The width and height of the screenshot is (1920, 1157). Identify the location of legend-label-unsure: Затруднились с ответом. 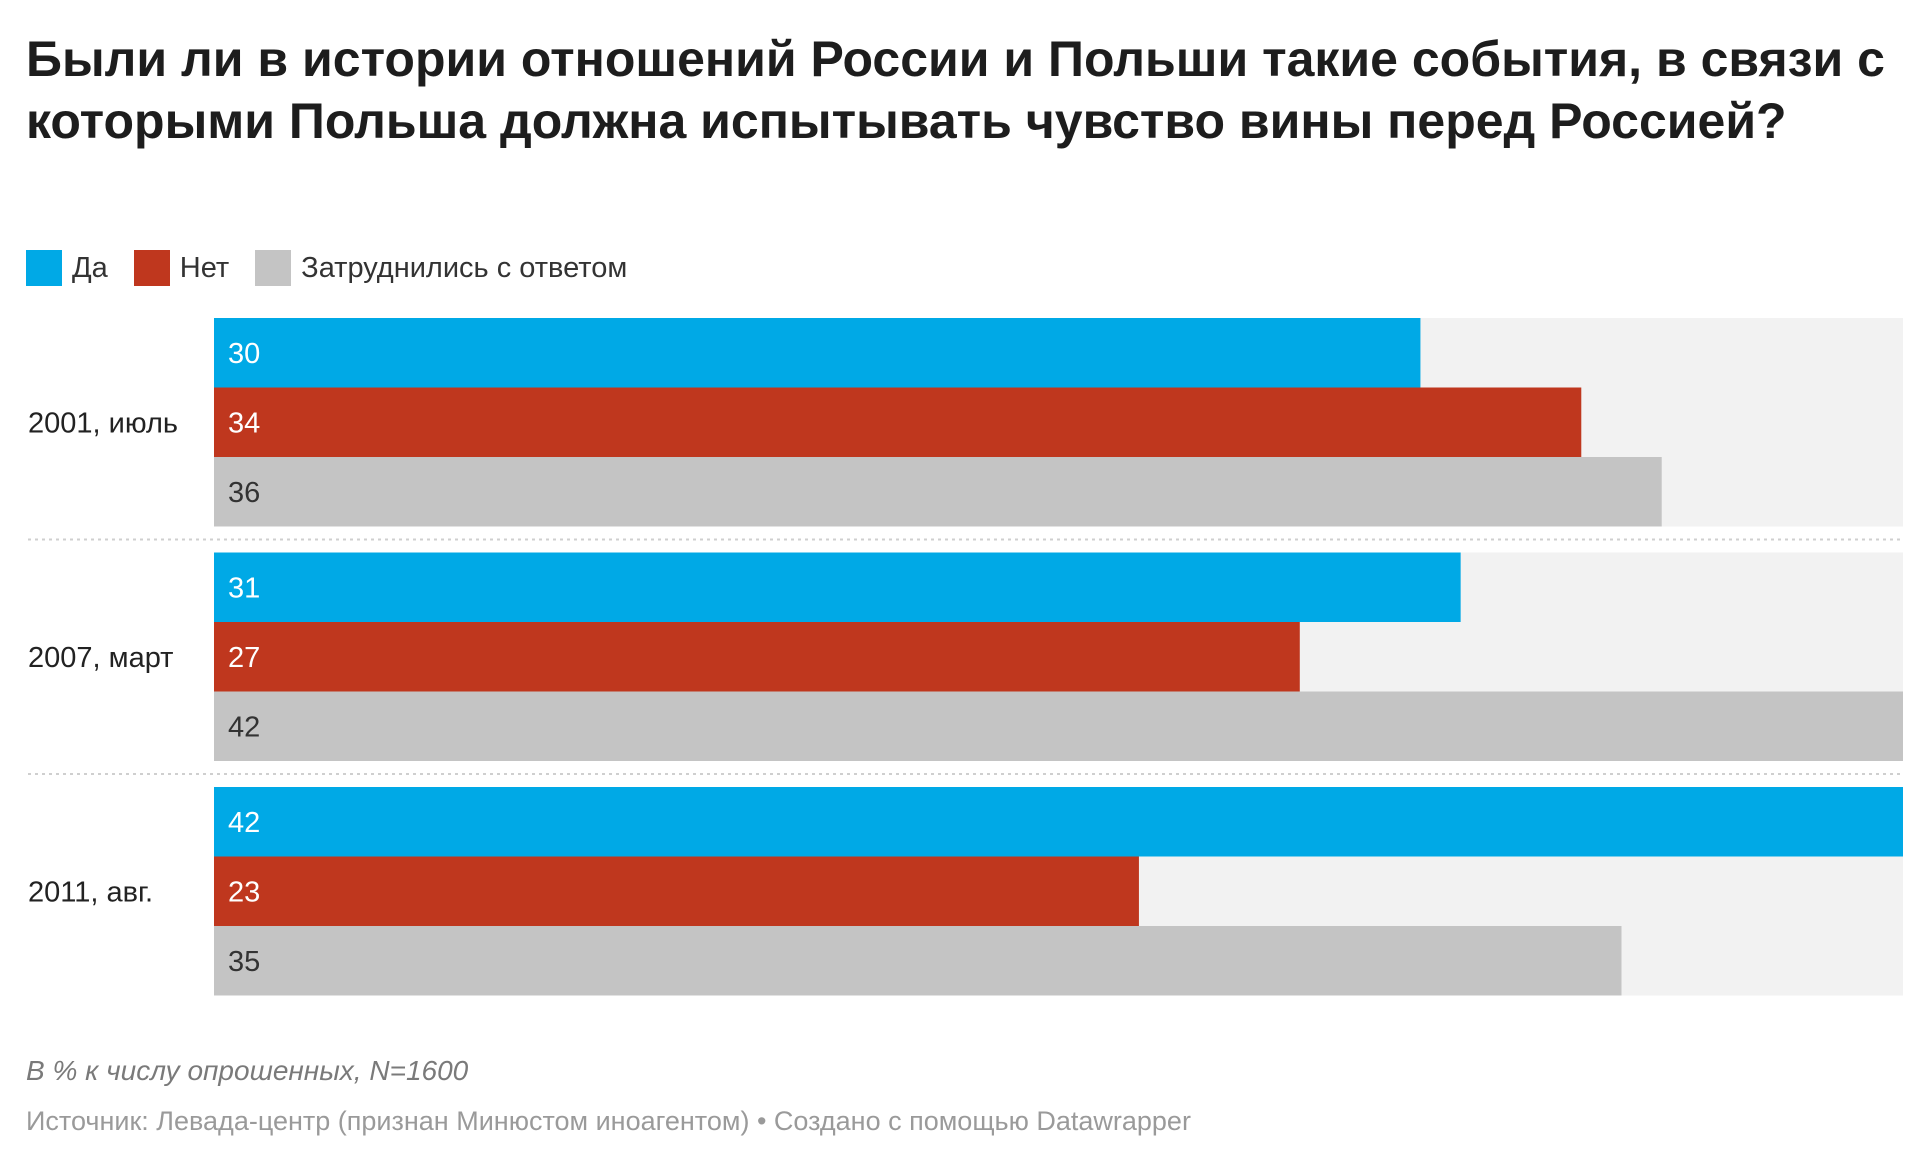
(464, 267).